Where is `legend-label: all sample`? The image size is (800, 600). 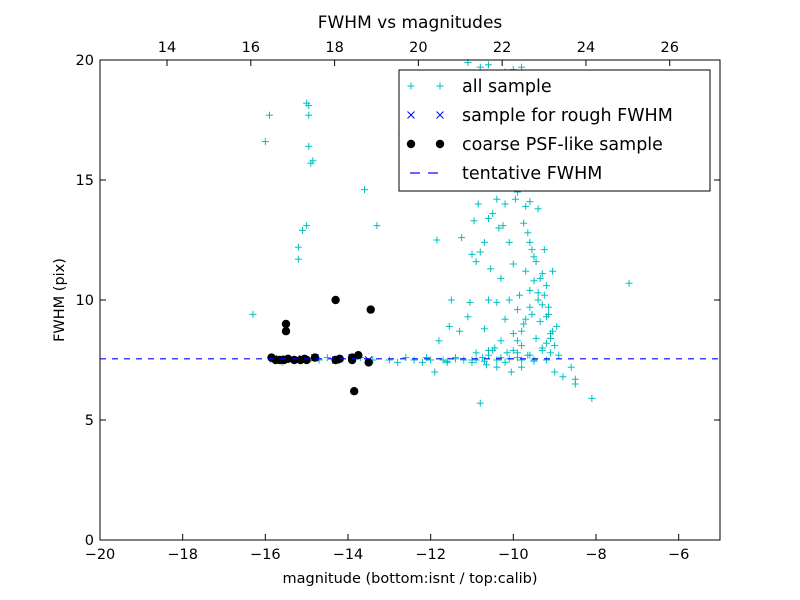
legend-label: all sample is located at coordinates (507, 87).